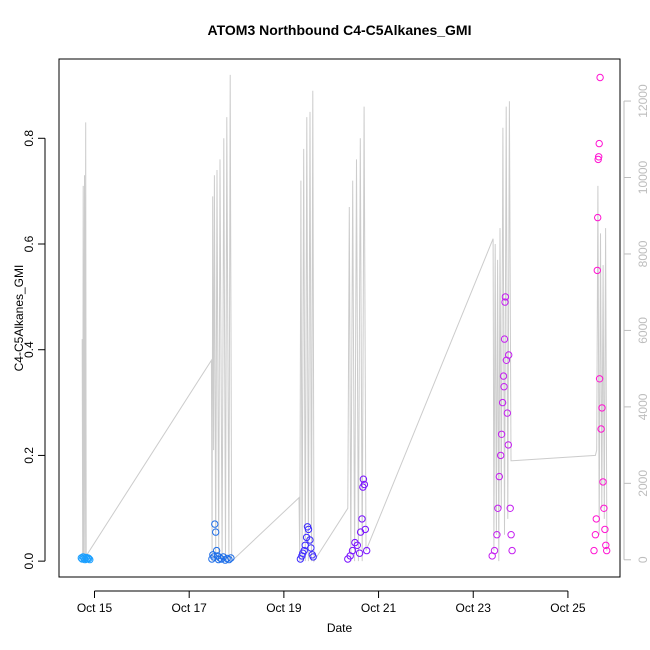 This screenshot has height=650, width=650. What do you see at coordinates (643, 101) in the screenshot?
I see `y-tick-label-right: 12000` at bounding box center [643, 101].